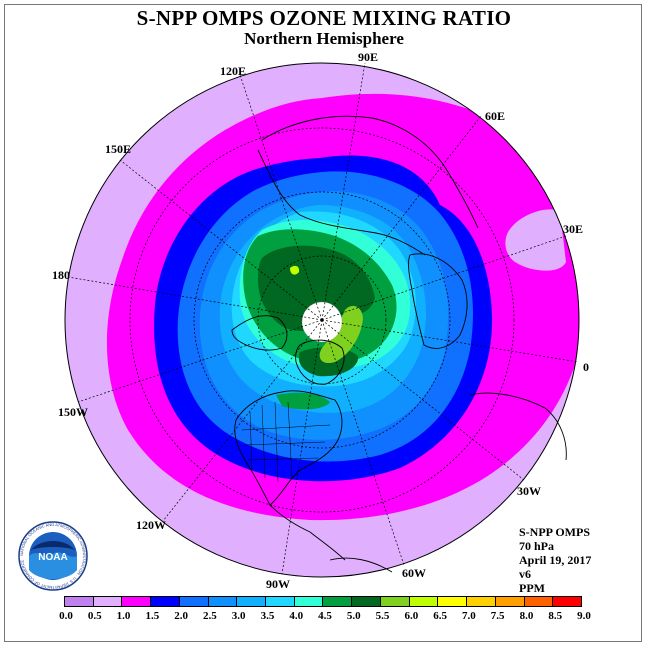 This screenshot has width=648, height=648. What do you see at coordinates (414, 573) in the screenshot?
I see `longitude-label-60w: 60W` at bounding box center [414, 573].